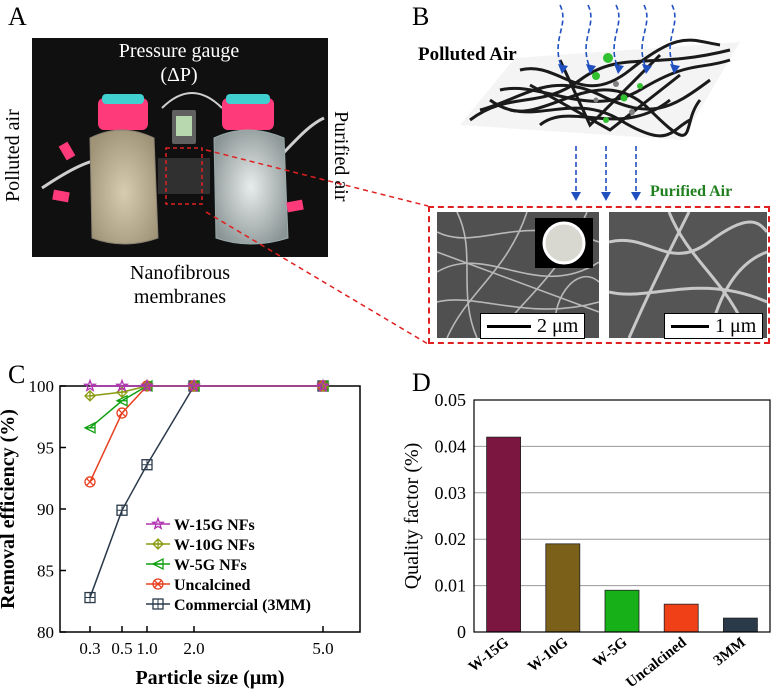 The image size is (774, 692). What do you see at coordinates (45, 509) in the screenshot?
I see `chart-c-ytick-label: 90` at bounding box center [45, 509].